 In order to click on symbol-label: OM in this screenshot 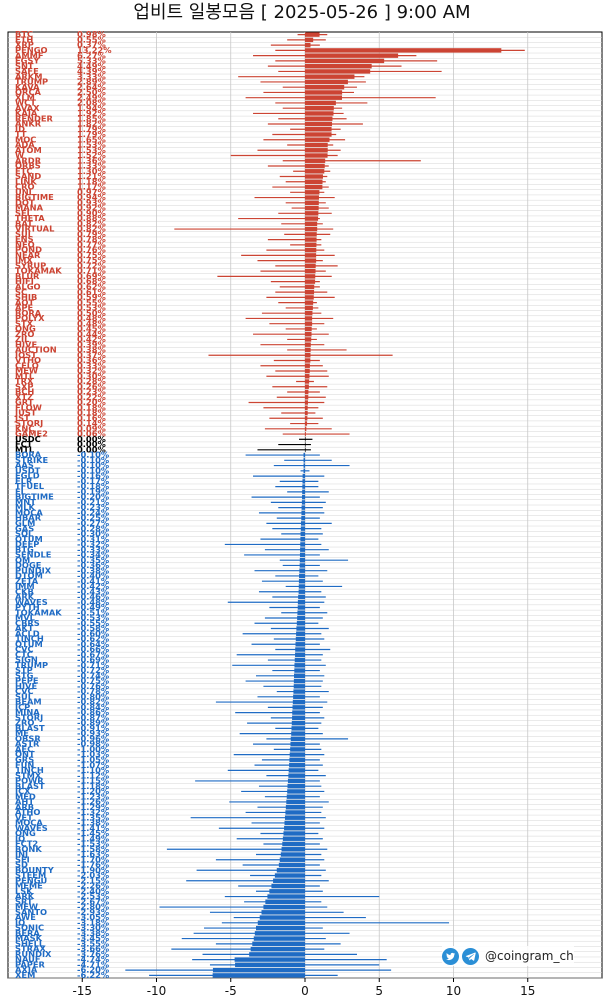, I will do `click(22, 560)`.